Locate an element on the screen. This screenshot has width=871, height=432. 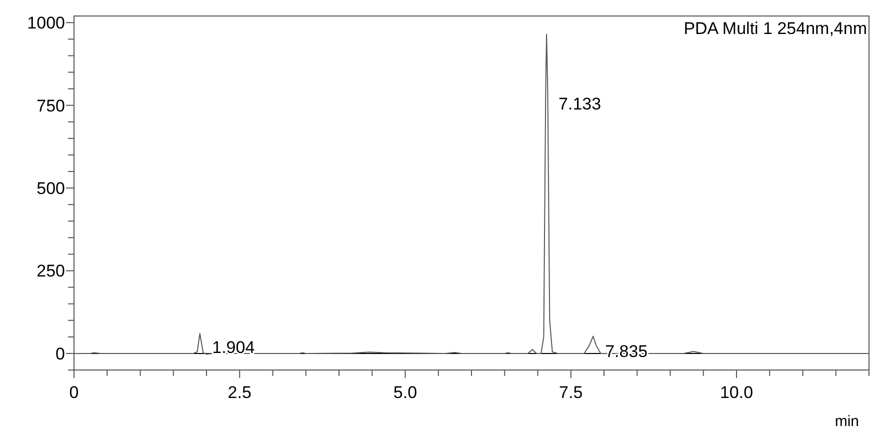
y-tick-label: 500 is located at coordinates (50, 188).